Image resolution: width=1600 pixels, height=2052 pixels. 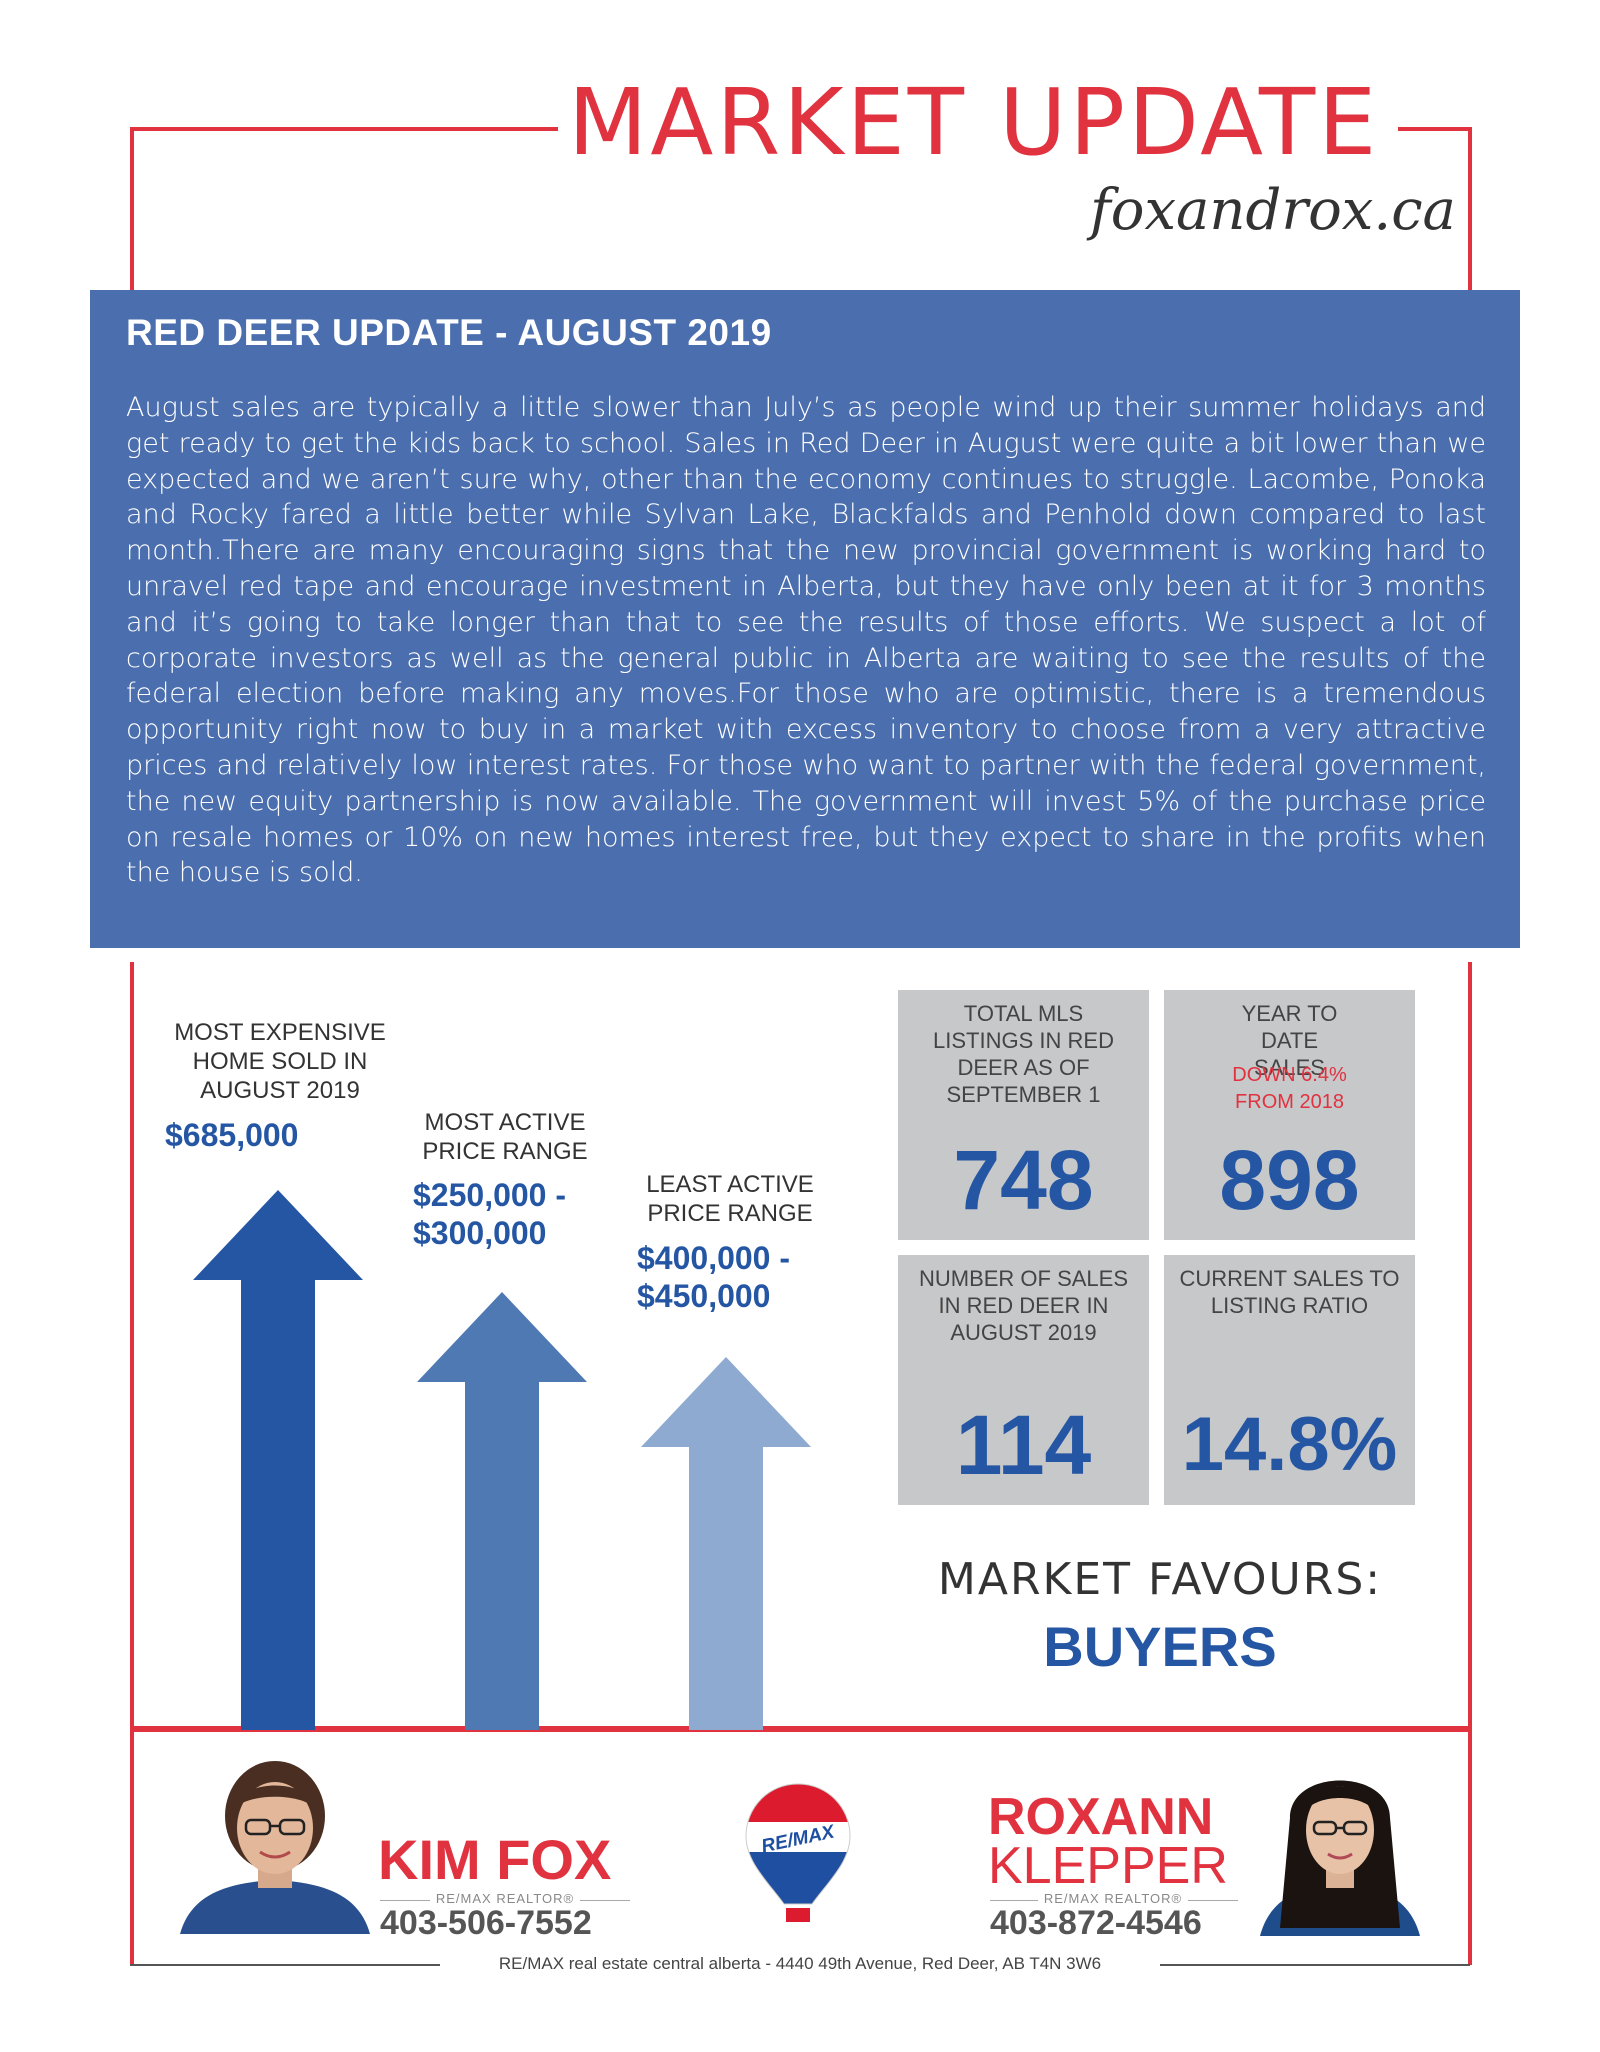 I want to click on tile-ytd-sales-note: DOWN 6.4% FROM 2018, so click(x=1289, y=1088).